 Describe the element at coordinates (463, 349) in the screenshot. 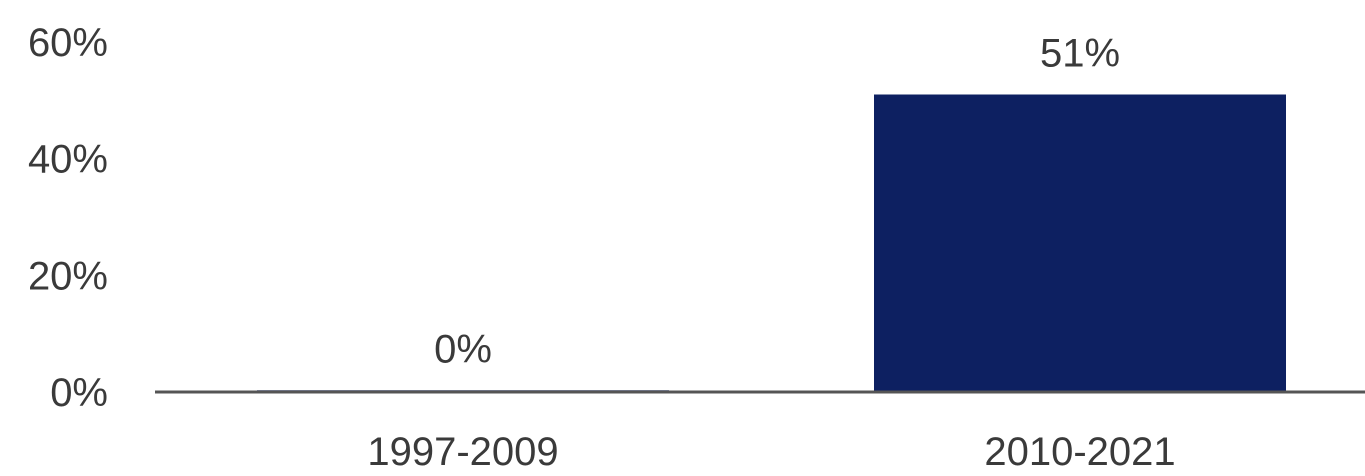

I see `data-label: 0%` at that location.